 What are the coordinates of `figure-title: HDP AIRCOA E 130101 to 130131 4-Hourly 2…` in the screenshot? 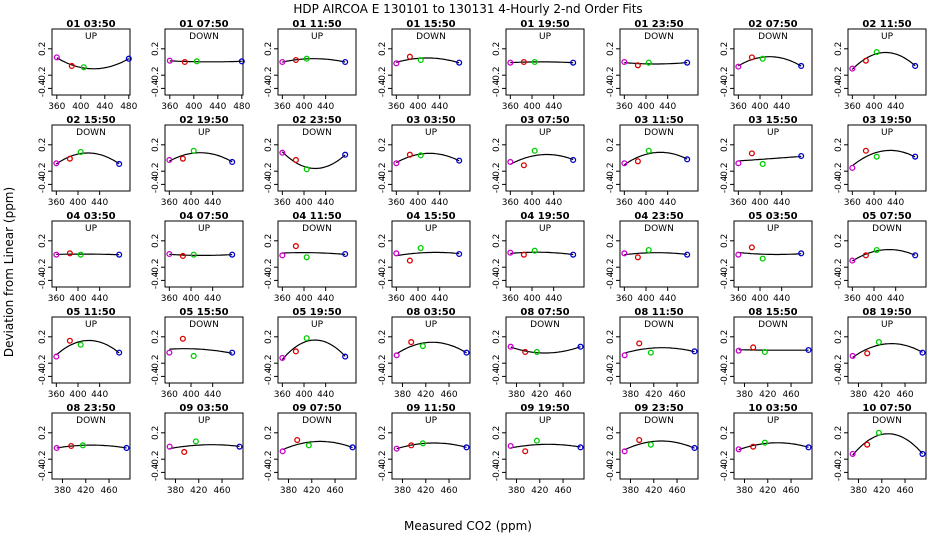 It's located at (467, 9).